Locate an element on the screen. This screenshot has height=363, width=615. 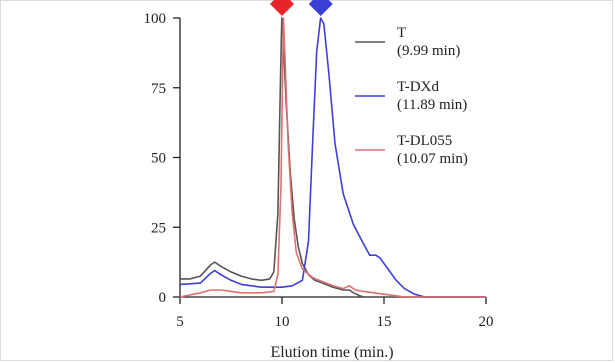
y-tick-label: 100 is located at coordinates (155, 19).